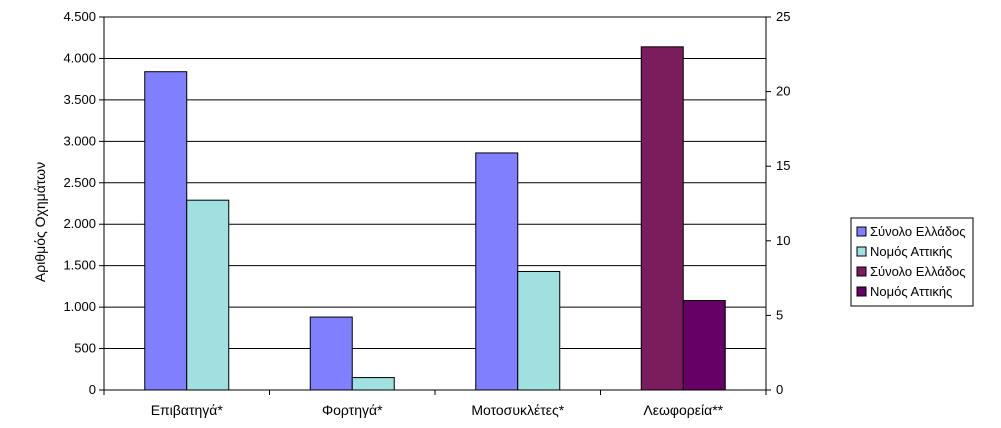 The height and width of the screenshot is (428, 1001). What do you see at coordinates (79, 99) in the screenshot?
I see `y-tick-label: 3.500` at bounding box center [79, 99].